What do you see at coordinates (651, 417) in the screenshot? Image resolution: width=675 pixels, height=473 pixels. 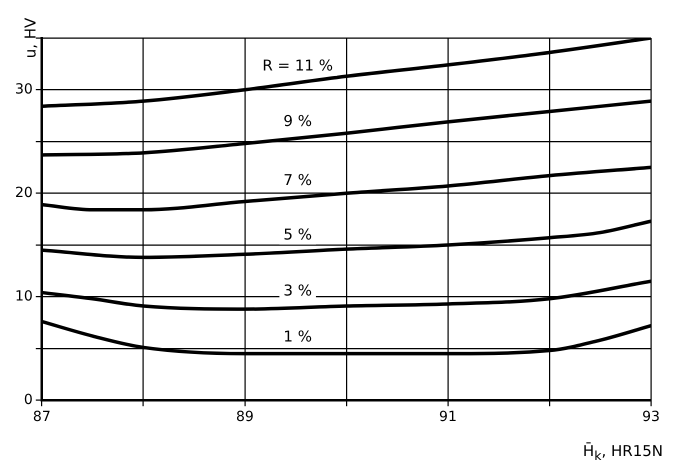 I see `x-tick-label: 93` at bounding box center [651, 417].